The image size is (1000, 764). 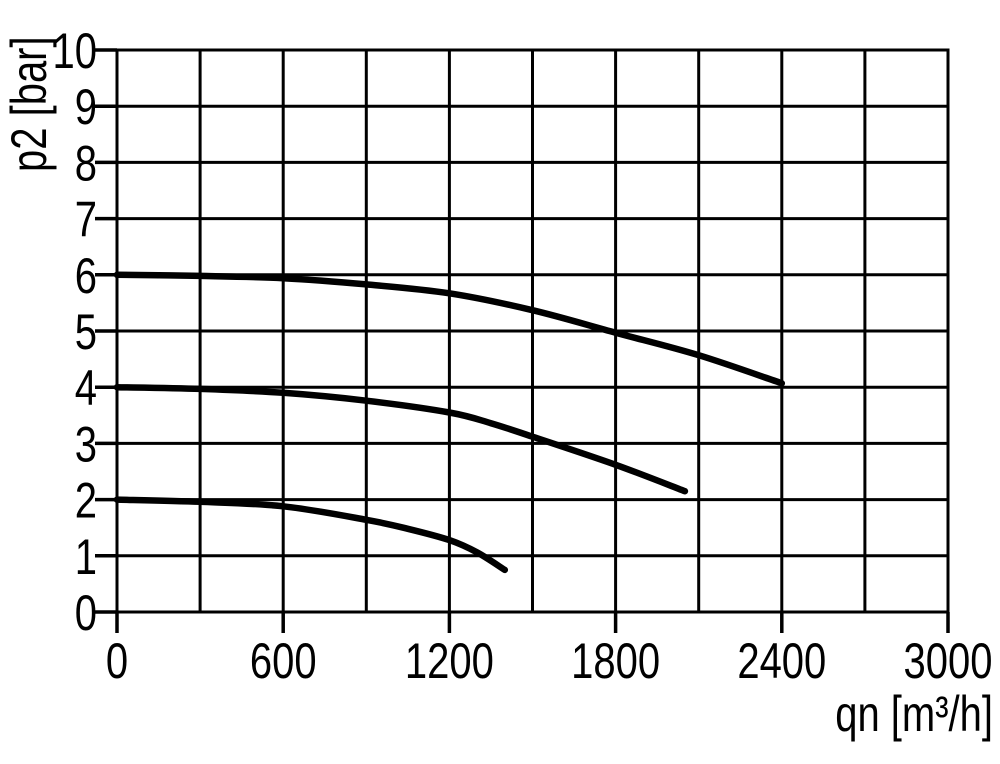 I want to click on y-tick-label: 3, so click(x=86, y=444).